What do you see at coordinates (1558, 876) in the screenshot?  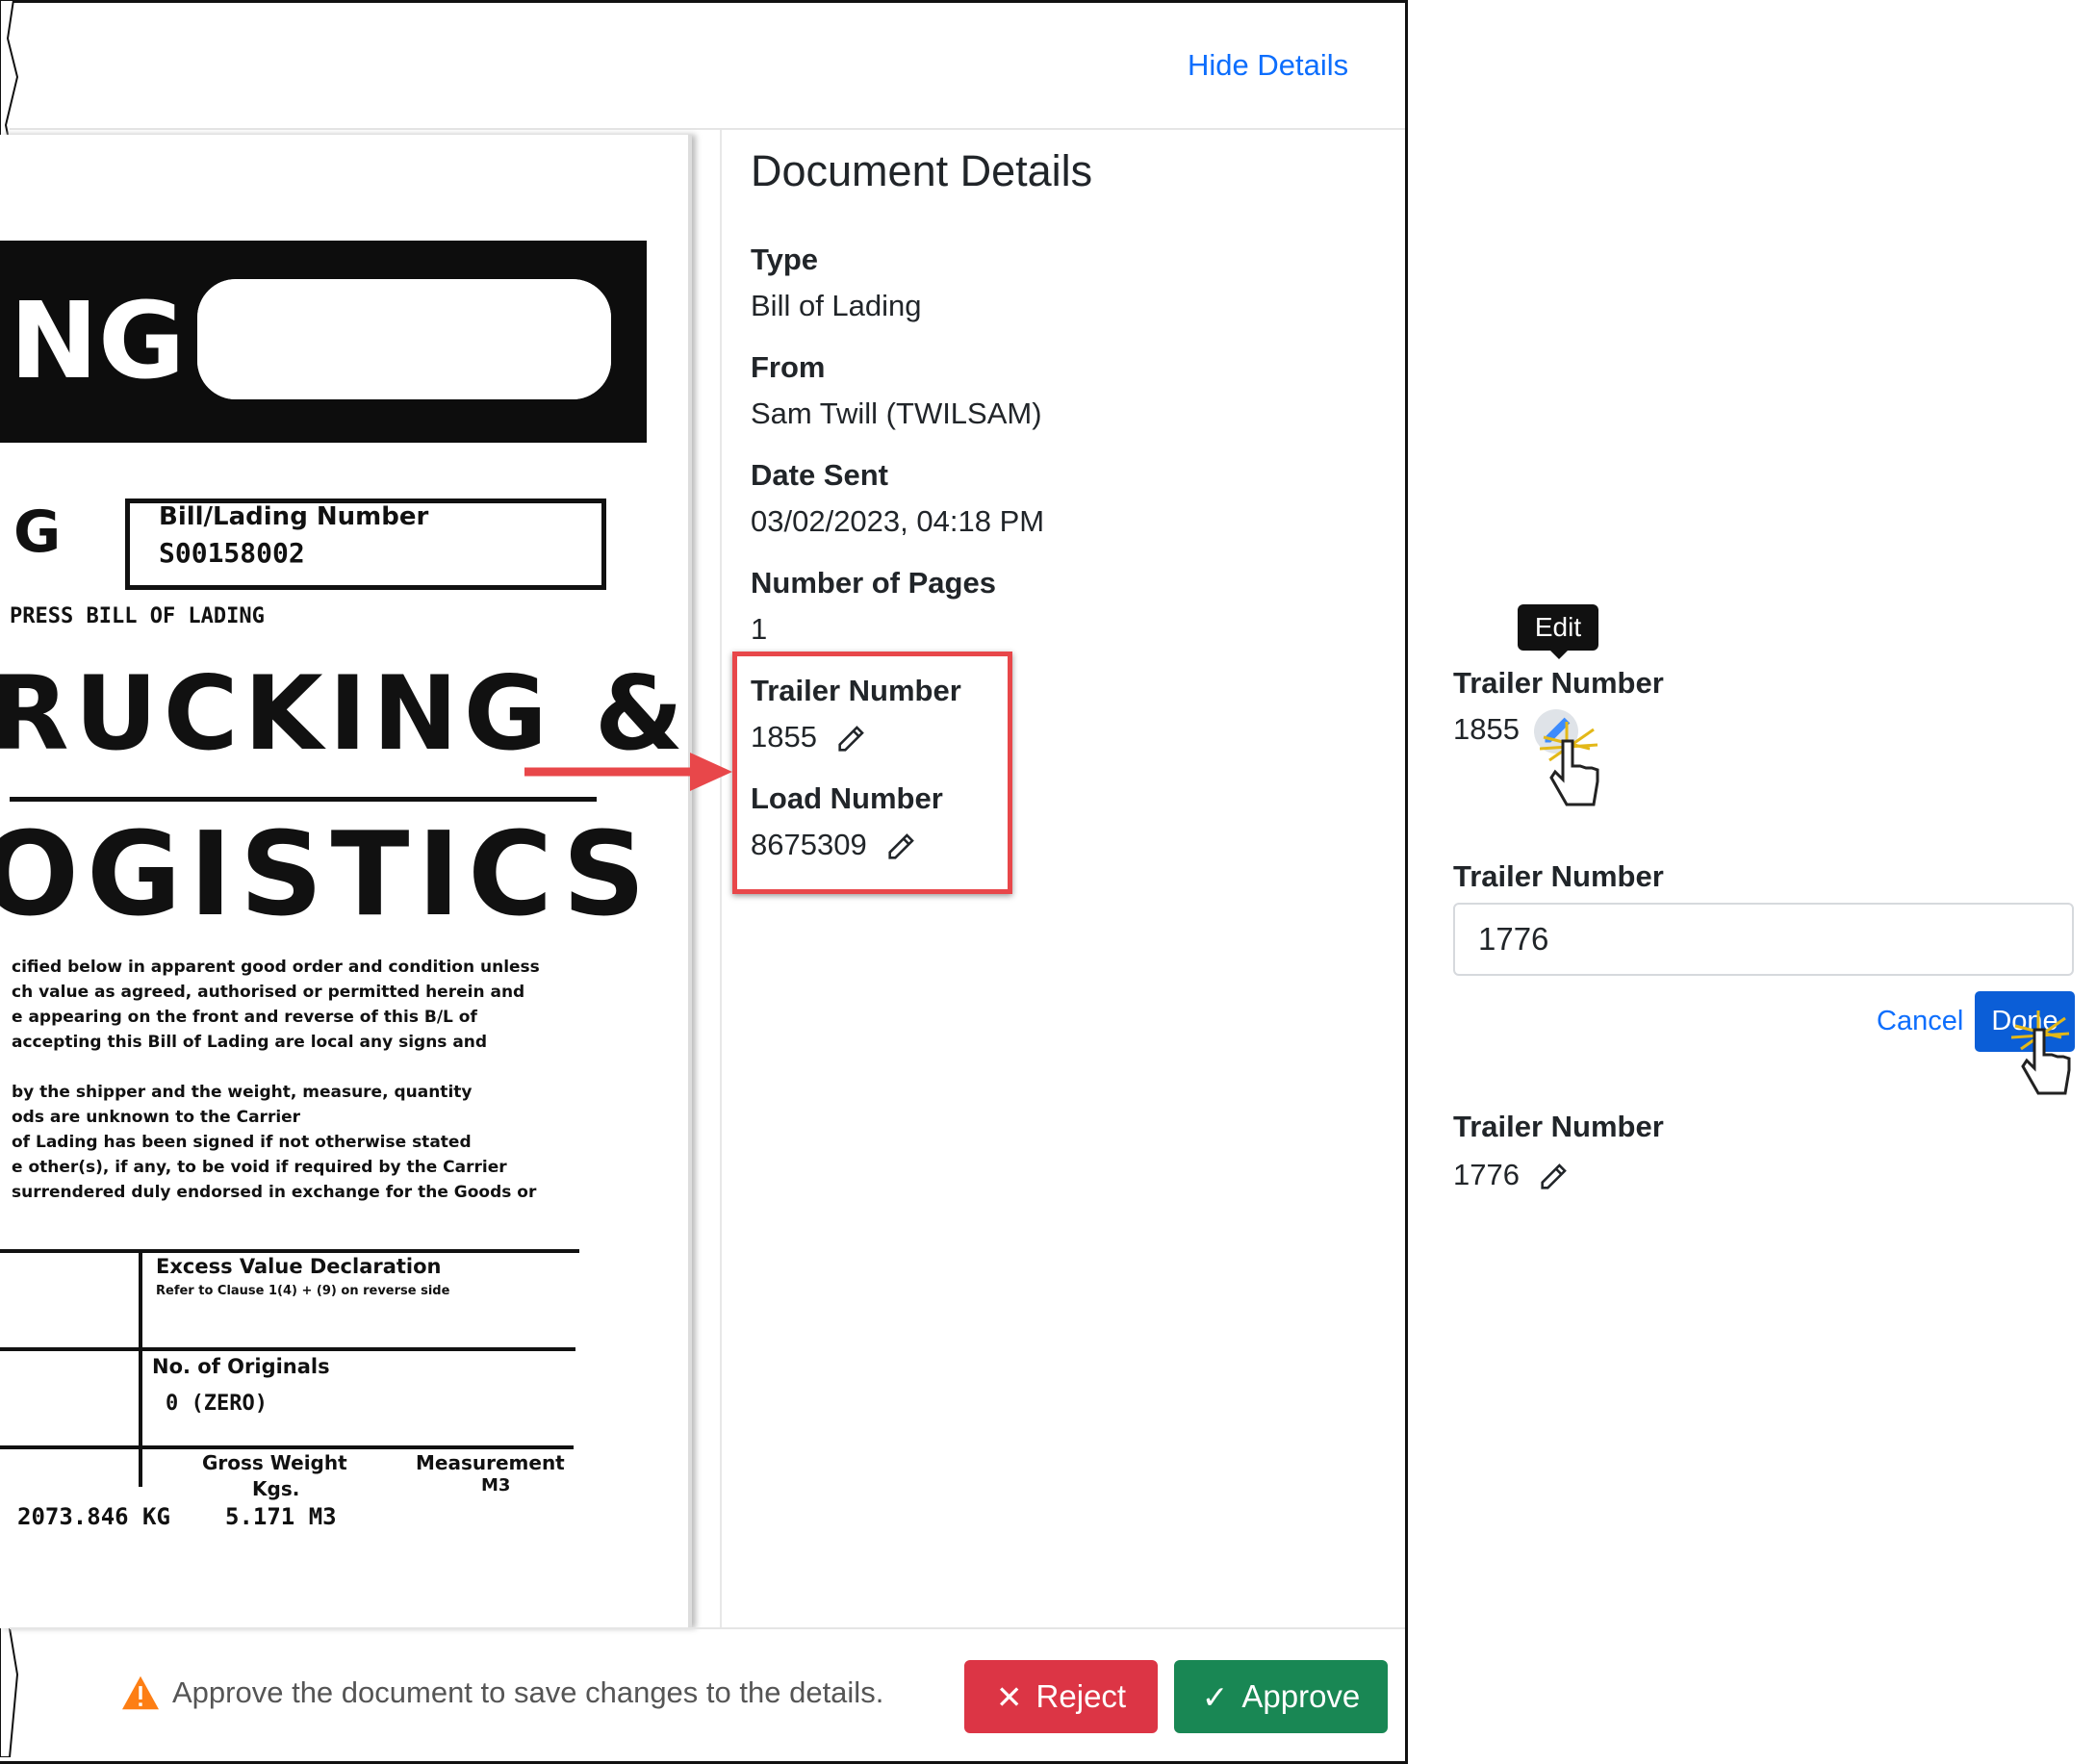 I see `editing-trailer-label: Trailer Number` at bounding box center [1558, 876].